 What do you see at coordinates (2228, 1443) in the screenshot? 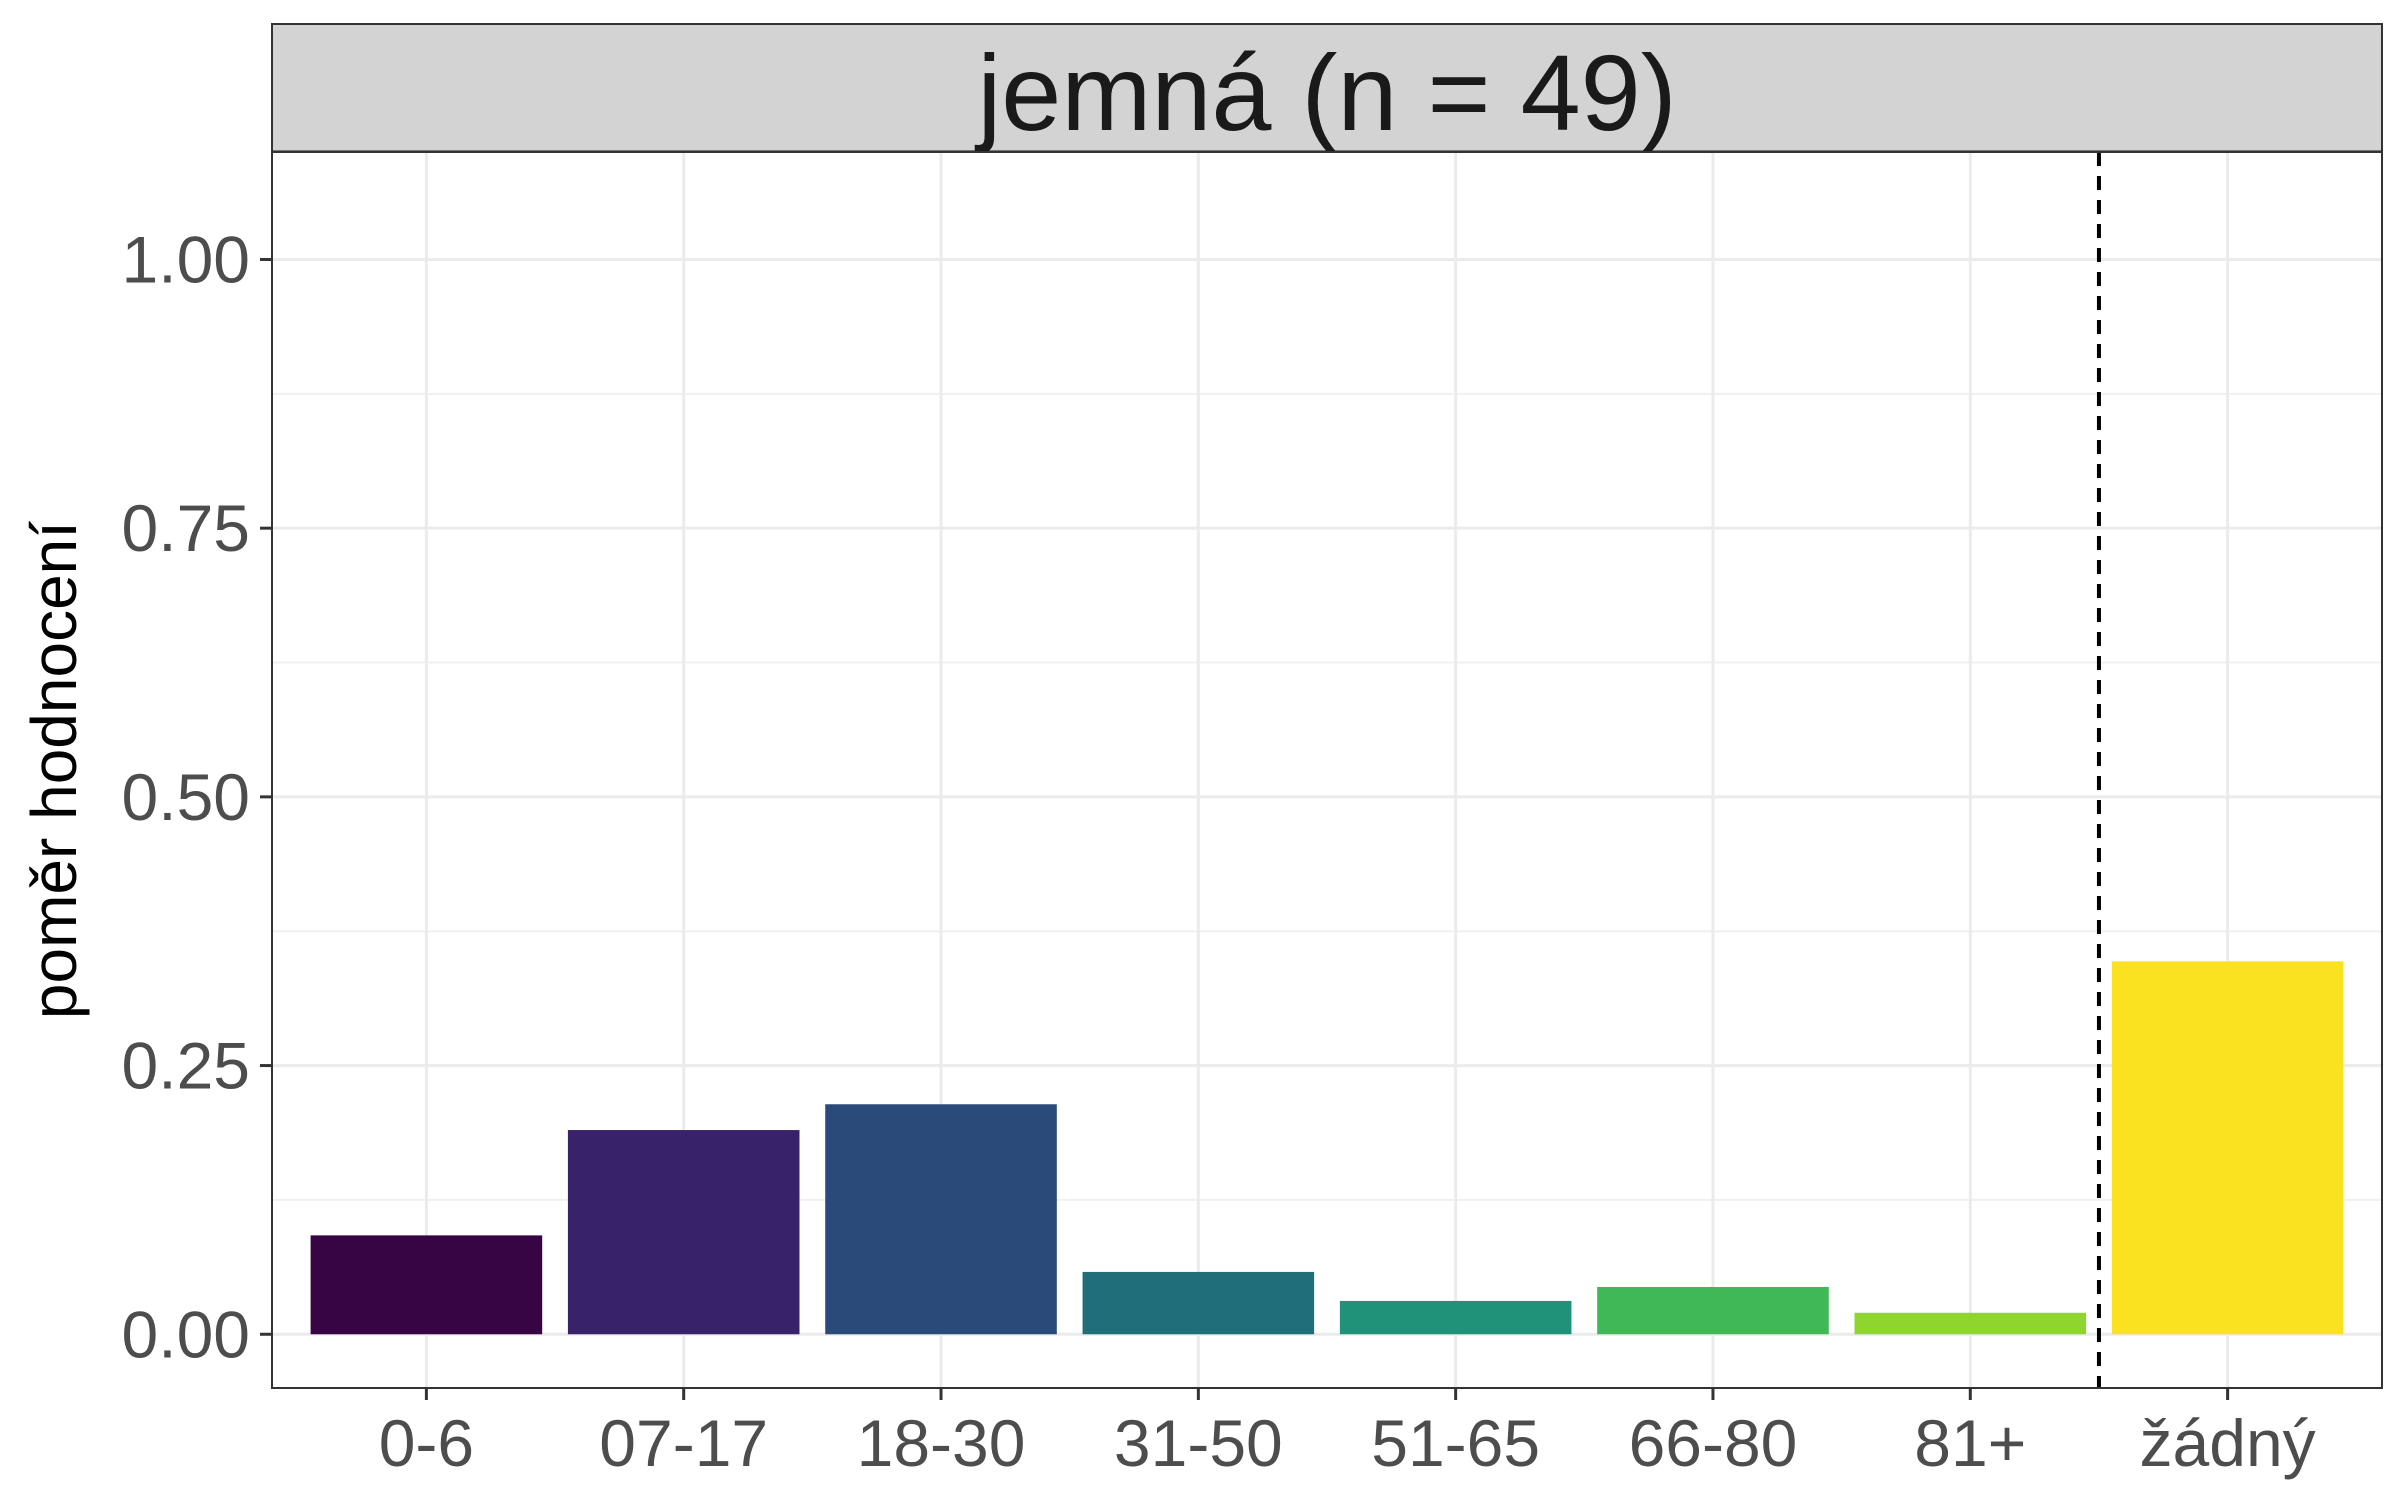
I see `x-tick-label: žádný` at bounding box center [2228, 1443].